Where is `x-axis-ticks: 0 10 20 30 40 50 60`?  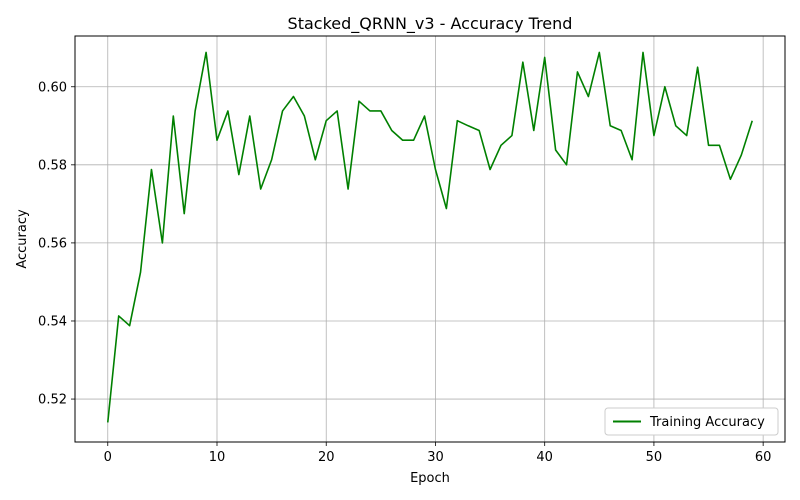 x-axis-ticks: 0 10 20 30 40 50 60 is located at coordinates (438, 453).